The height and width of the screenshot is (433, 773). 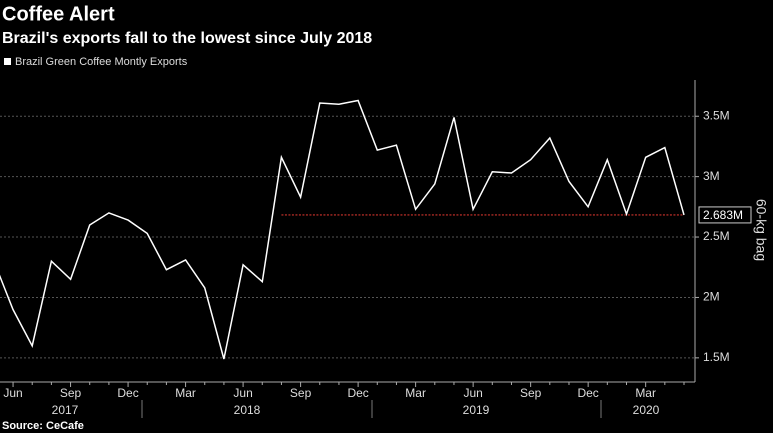 What do you see at coordinates (476, 410) in the screenshot?
I see `year-label: 2019` at bounding box center [476, 410].